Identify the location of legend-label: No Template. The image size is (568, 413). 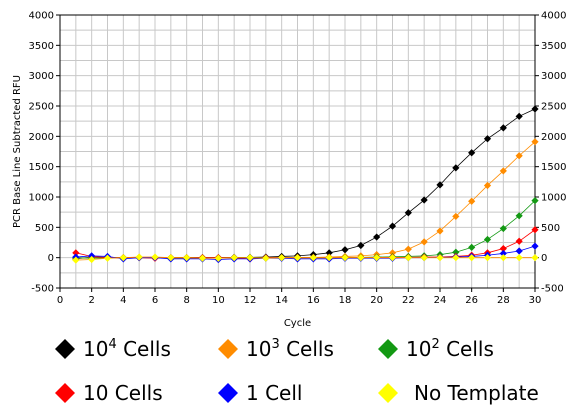
(476, 393).